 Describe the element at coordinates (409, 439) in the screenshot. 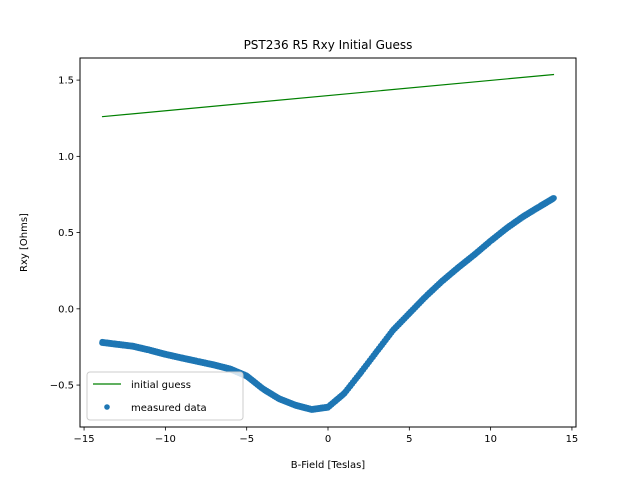

I see `x-tick-label: 5` at that location.